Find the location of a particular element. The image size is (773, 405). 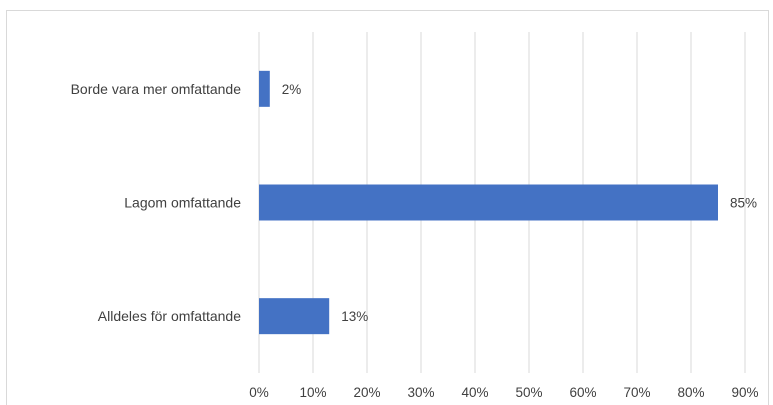

x-tick-label: 90% is located at coordinates (744, 392).